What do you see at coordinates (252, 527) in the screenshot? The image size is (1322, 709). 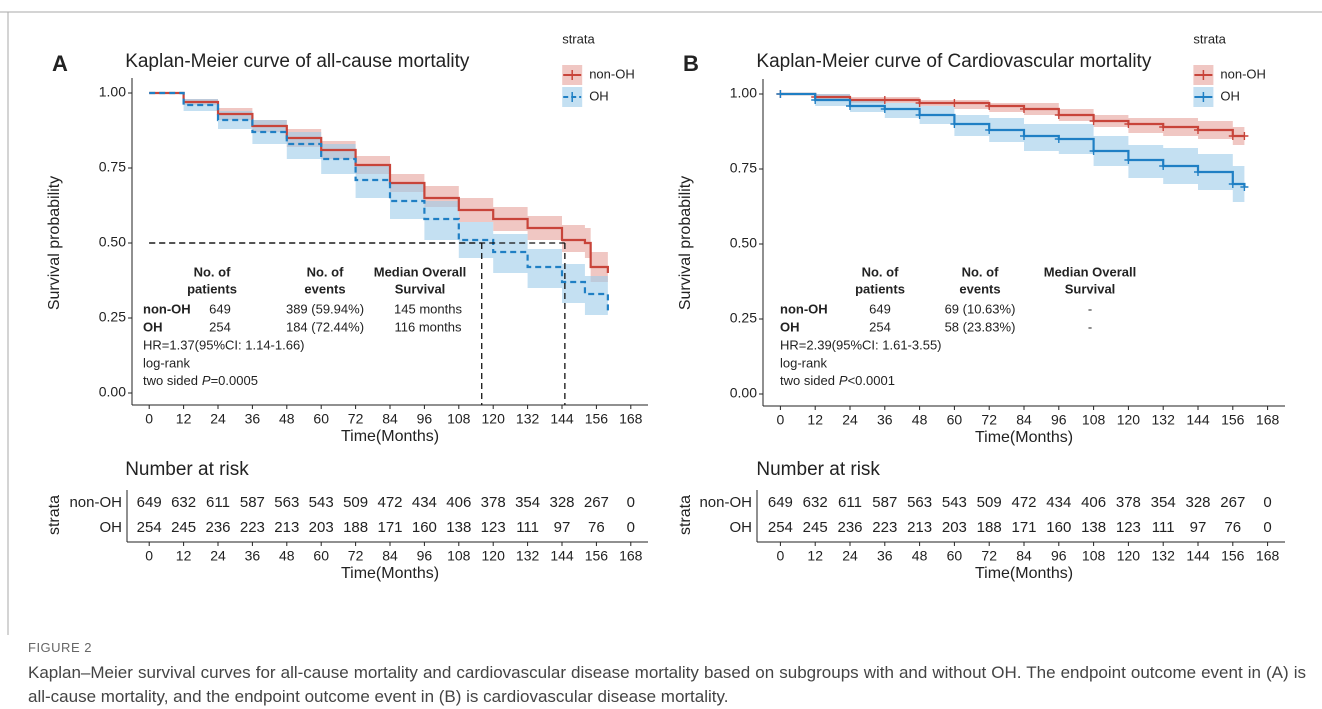 I see `risk-count: 223` at bounding box center [252, 527].